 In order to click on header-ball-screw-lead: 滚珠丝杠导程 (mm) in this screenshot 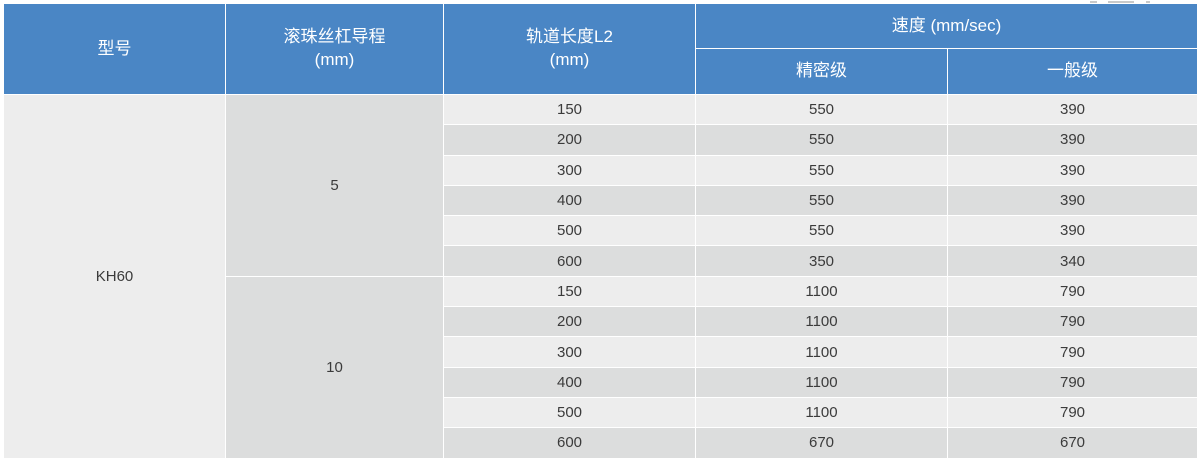, I will do `click(334, 49)`.